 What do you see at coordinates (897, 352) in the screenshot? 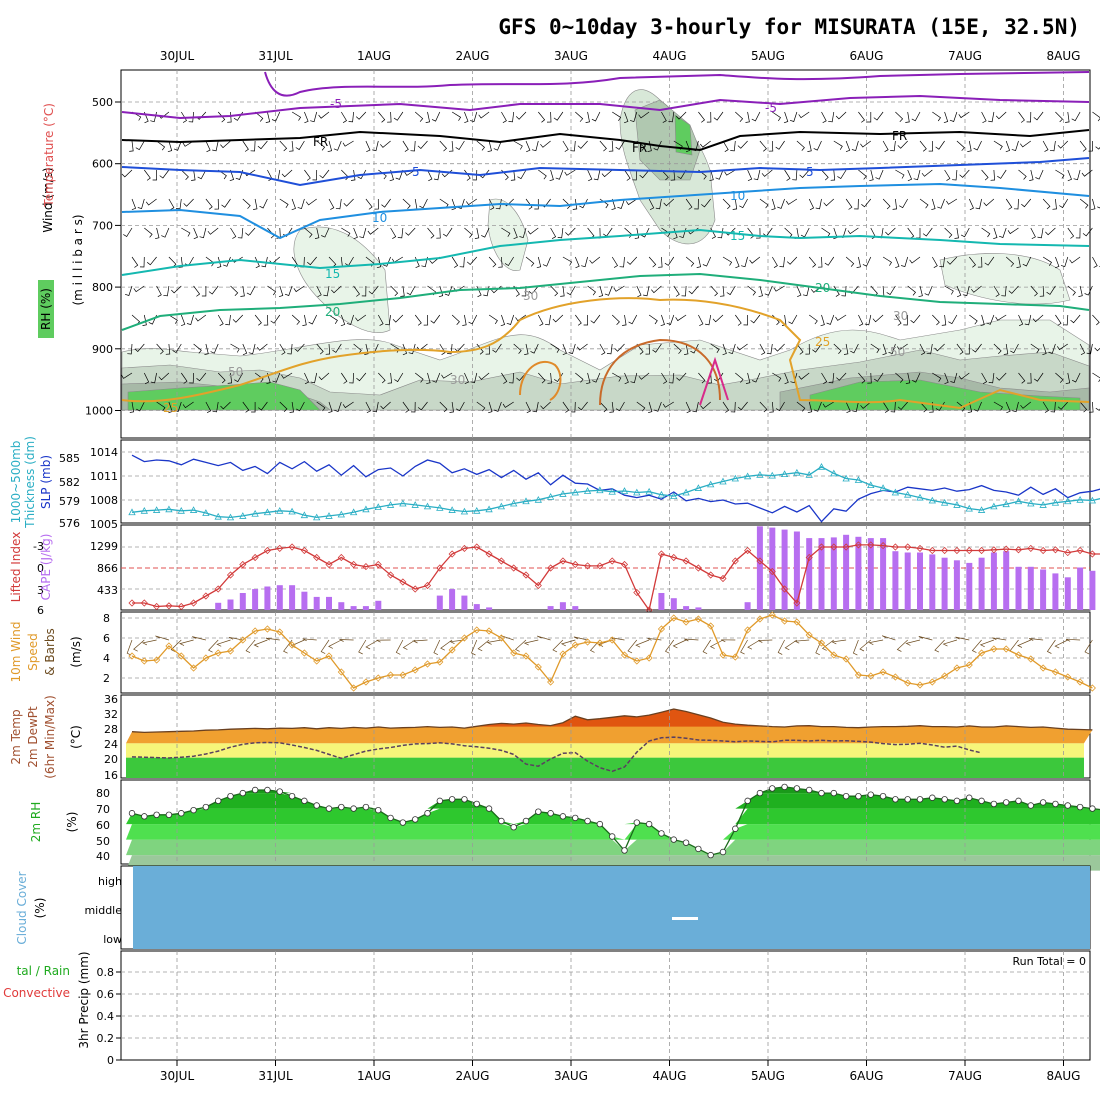
I see `rh-label-50-b: 50` at bounding box center [897, 352].